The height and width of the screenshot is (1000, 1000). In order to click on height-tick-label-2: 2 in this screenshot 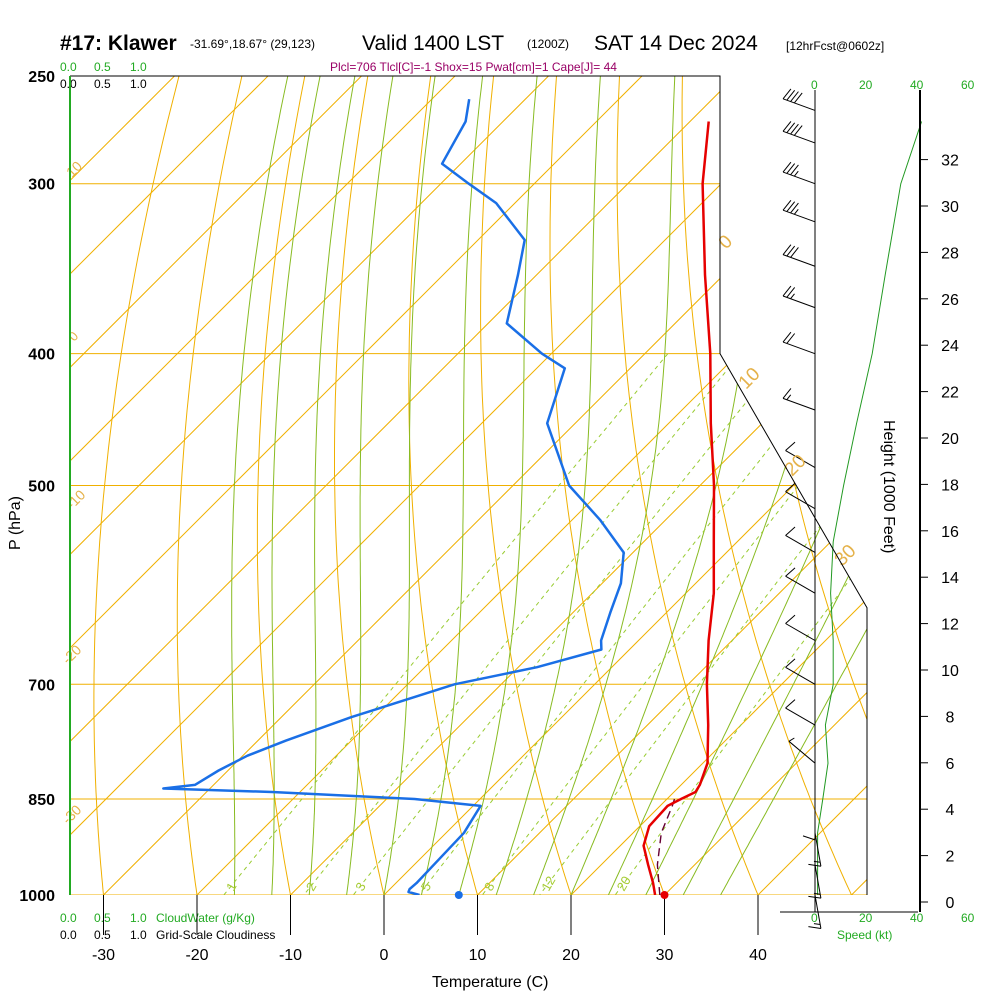, I will do `click(950, 857)`.